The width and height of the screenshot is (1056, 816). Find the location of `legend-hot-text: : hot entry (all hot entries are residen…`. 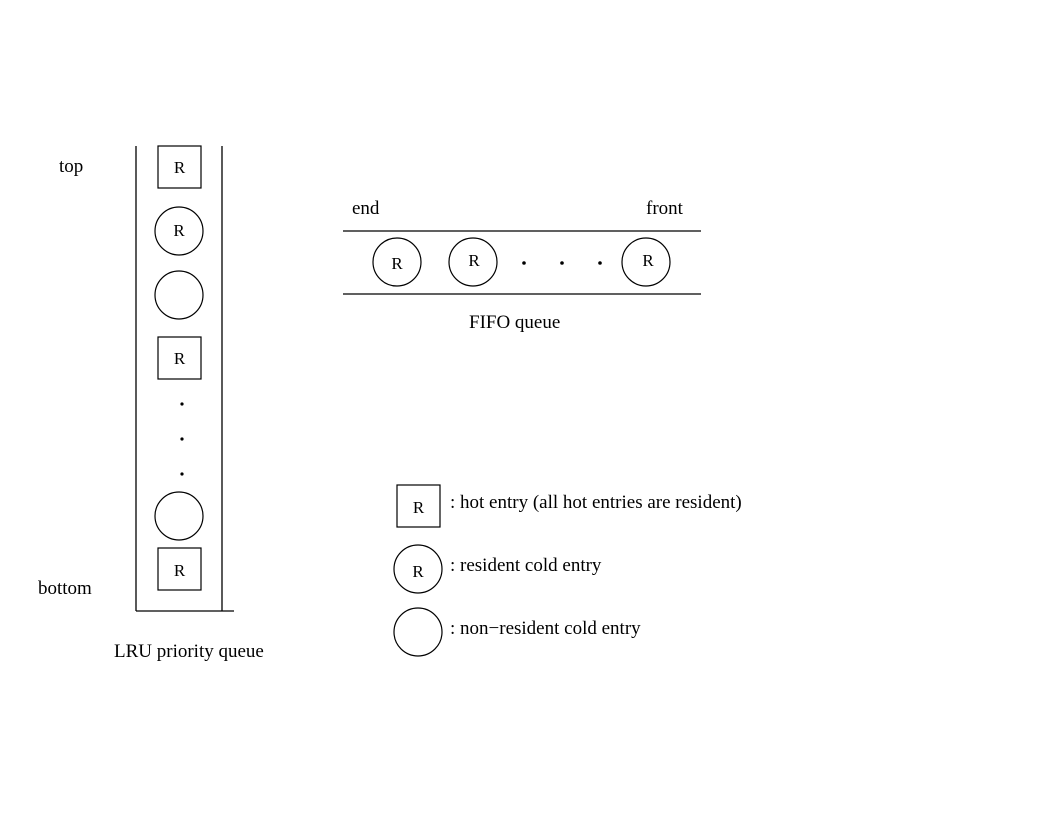

legend-hot-text: : hot entry (all hot entries are residen… is located at coordinates (596, 502).